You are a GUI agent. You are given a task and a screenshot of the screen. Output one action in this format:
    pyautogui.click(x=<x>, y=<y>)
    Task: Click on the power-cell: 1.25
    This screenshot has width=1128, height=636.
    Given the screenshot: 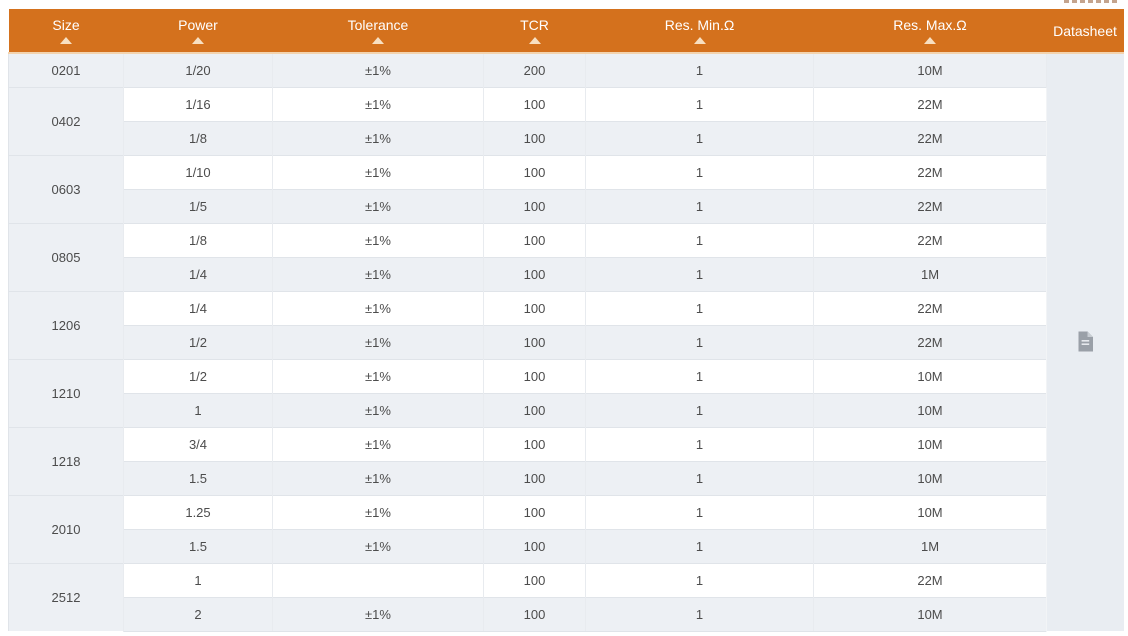 What is the action you would take?
    pyautogui.click(x=198, y=511)
    